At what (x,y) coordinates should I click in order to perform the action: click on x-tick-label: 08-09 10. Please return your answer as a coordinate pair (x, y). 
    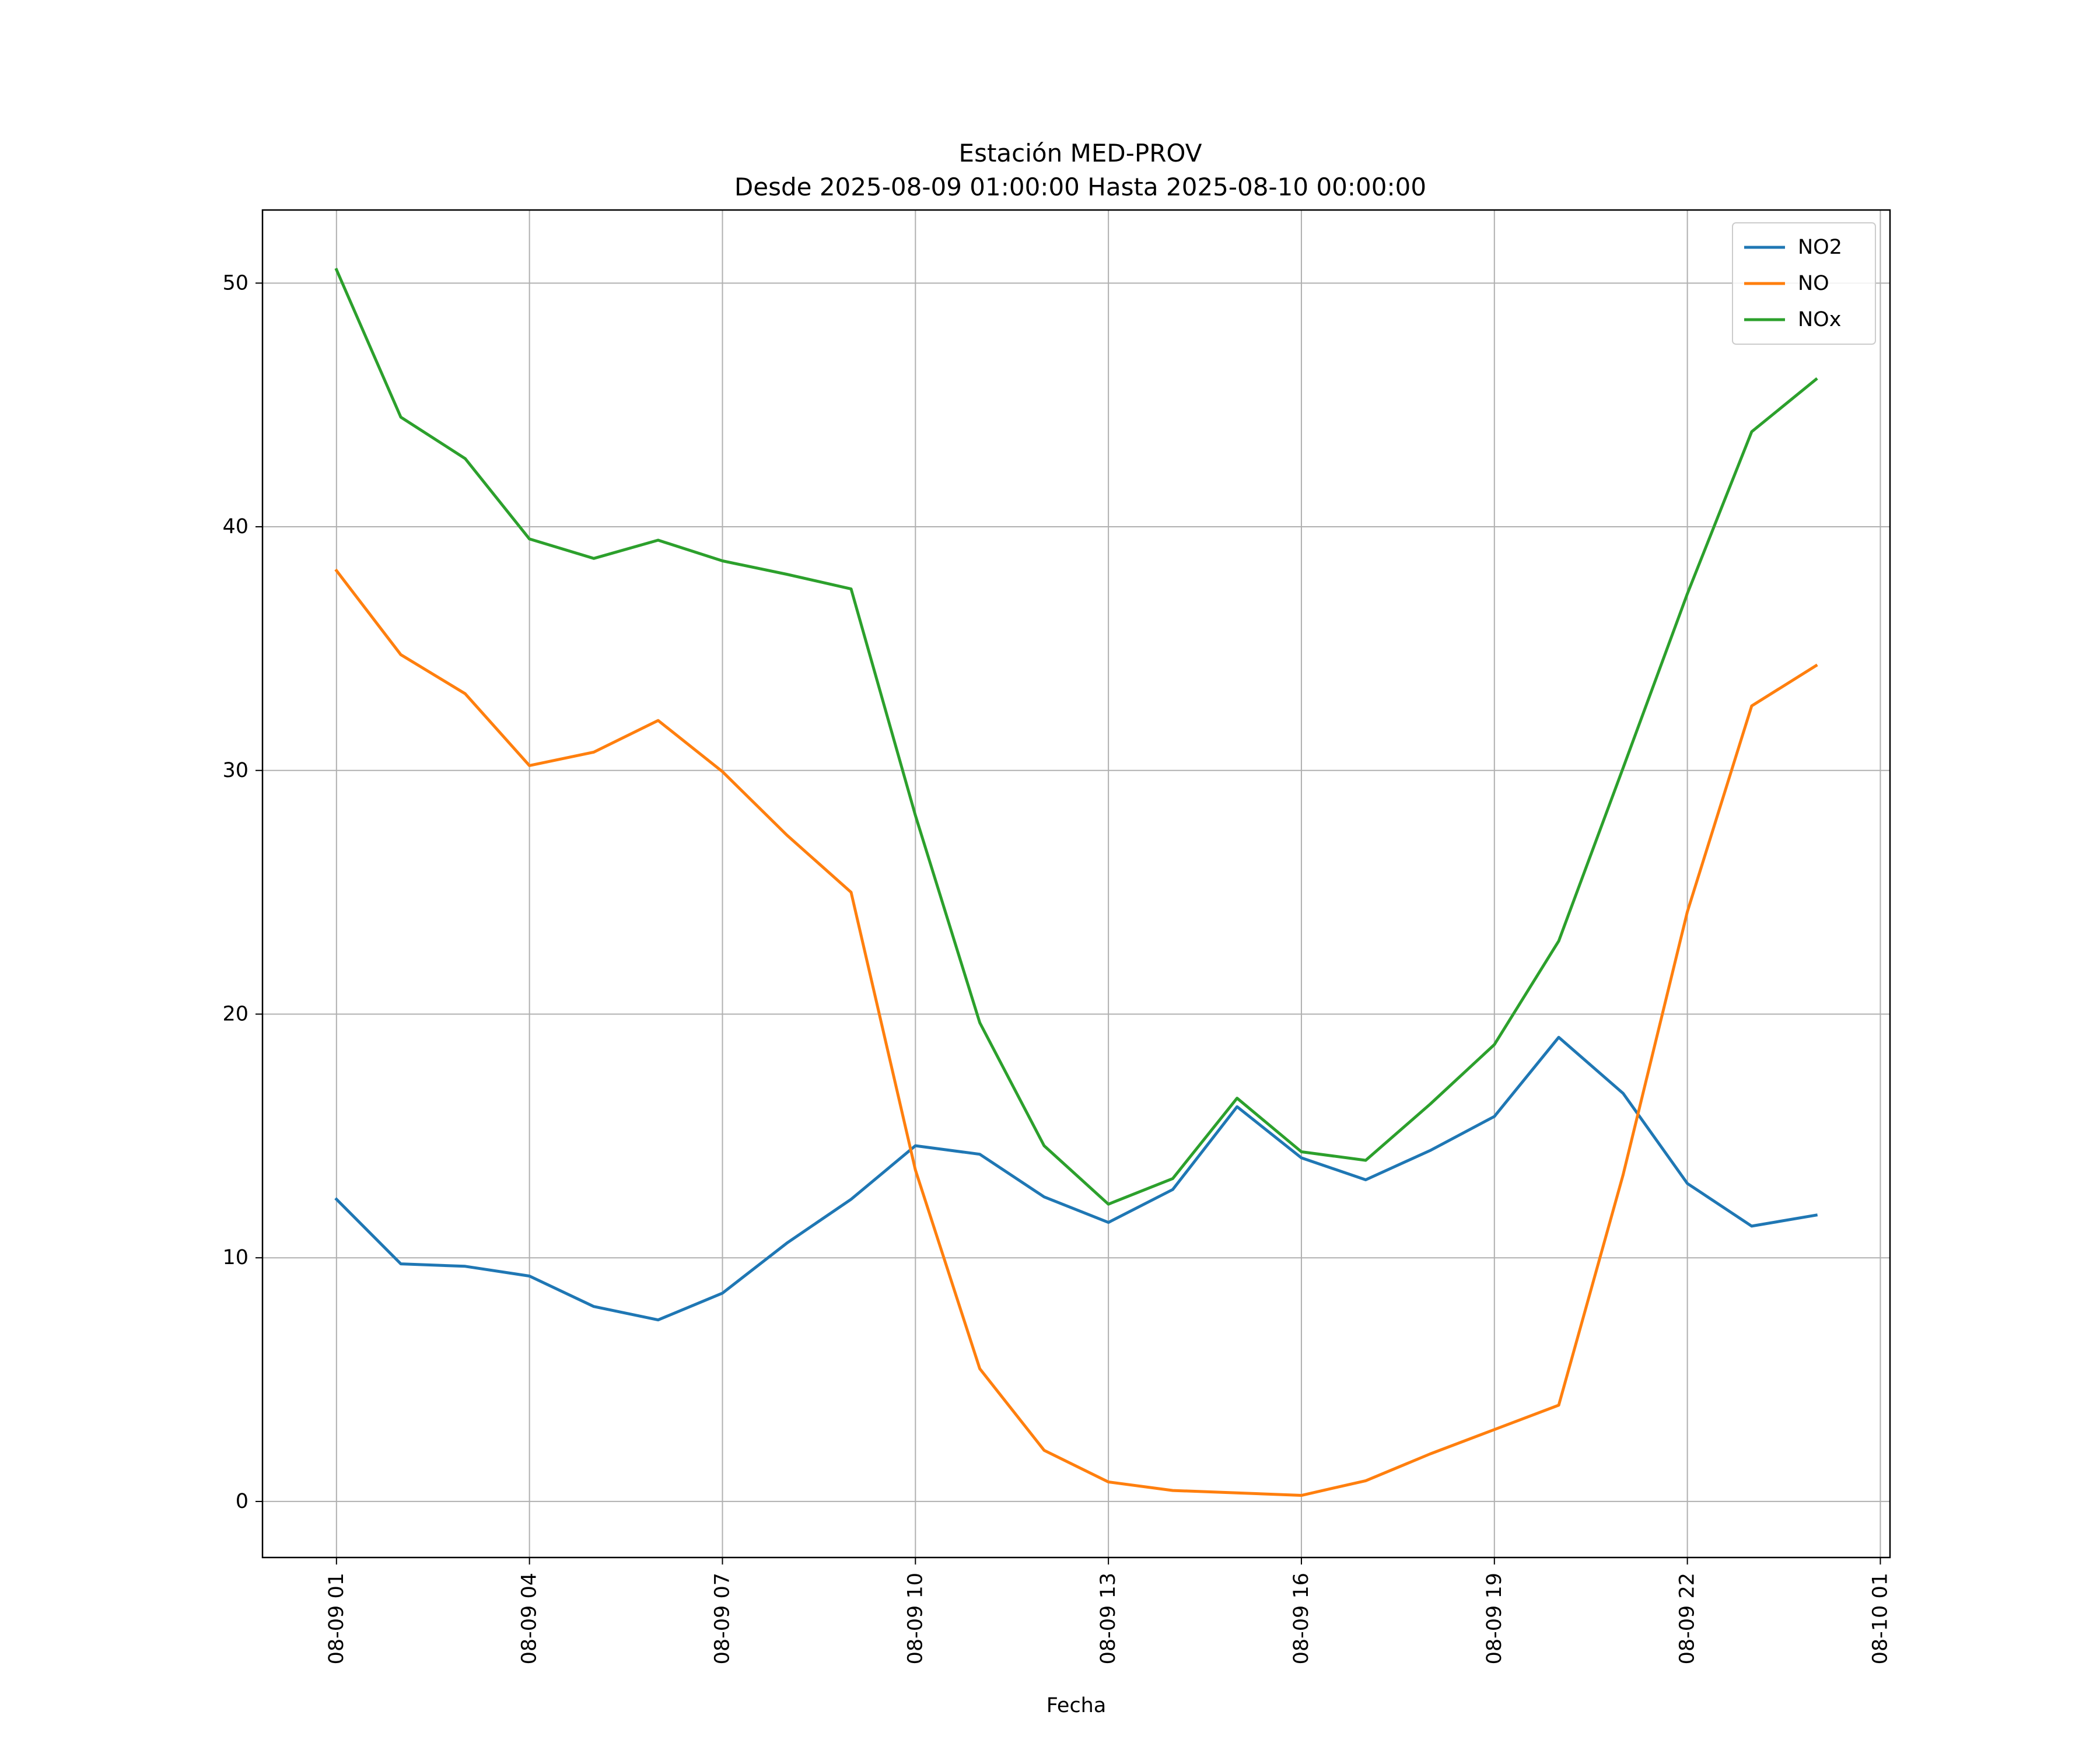
    Looking at the image, I should click on (915, 1618).